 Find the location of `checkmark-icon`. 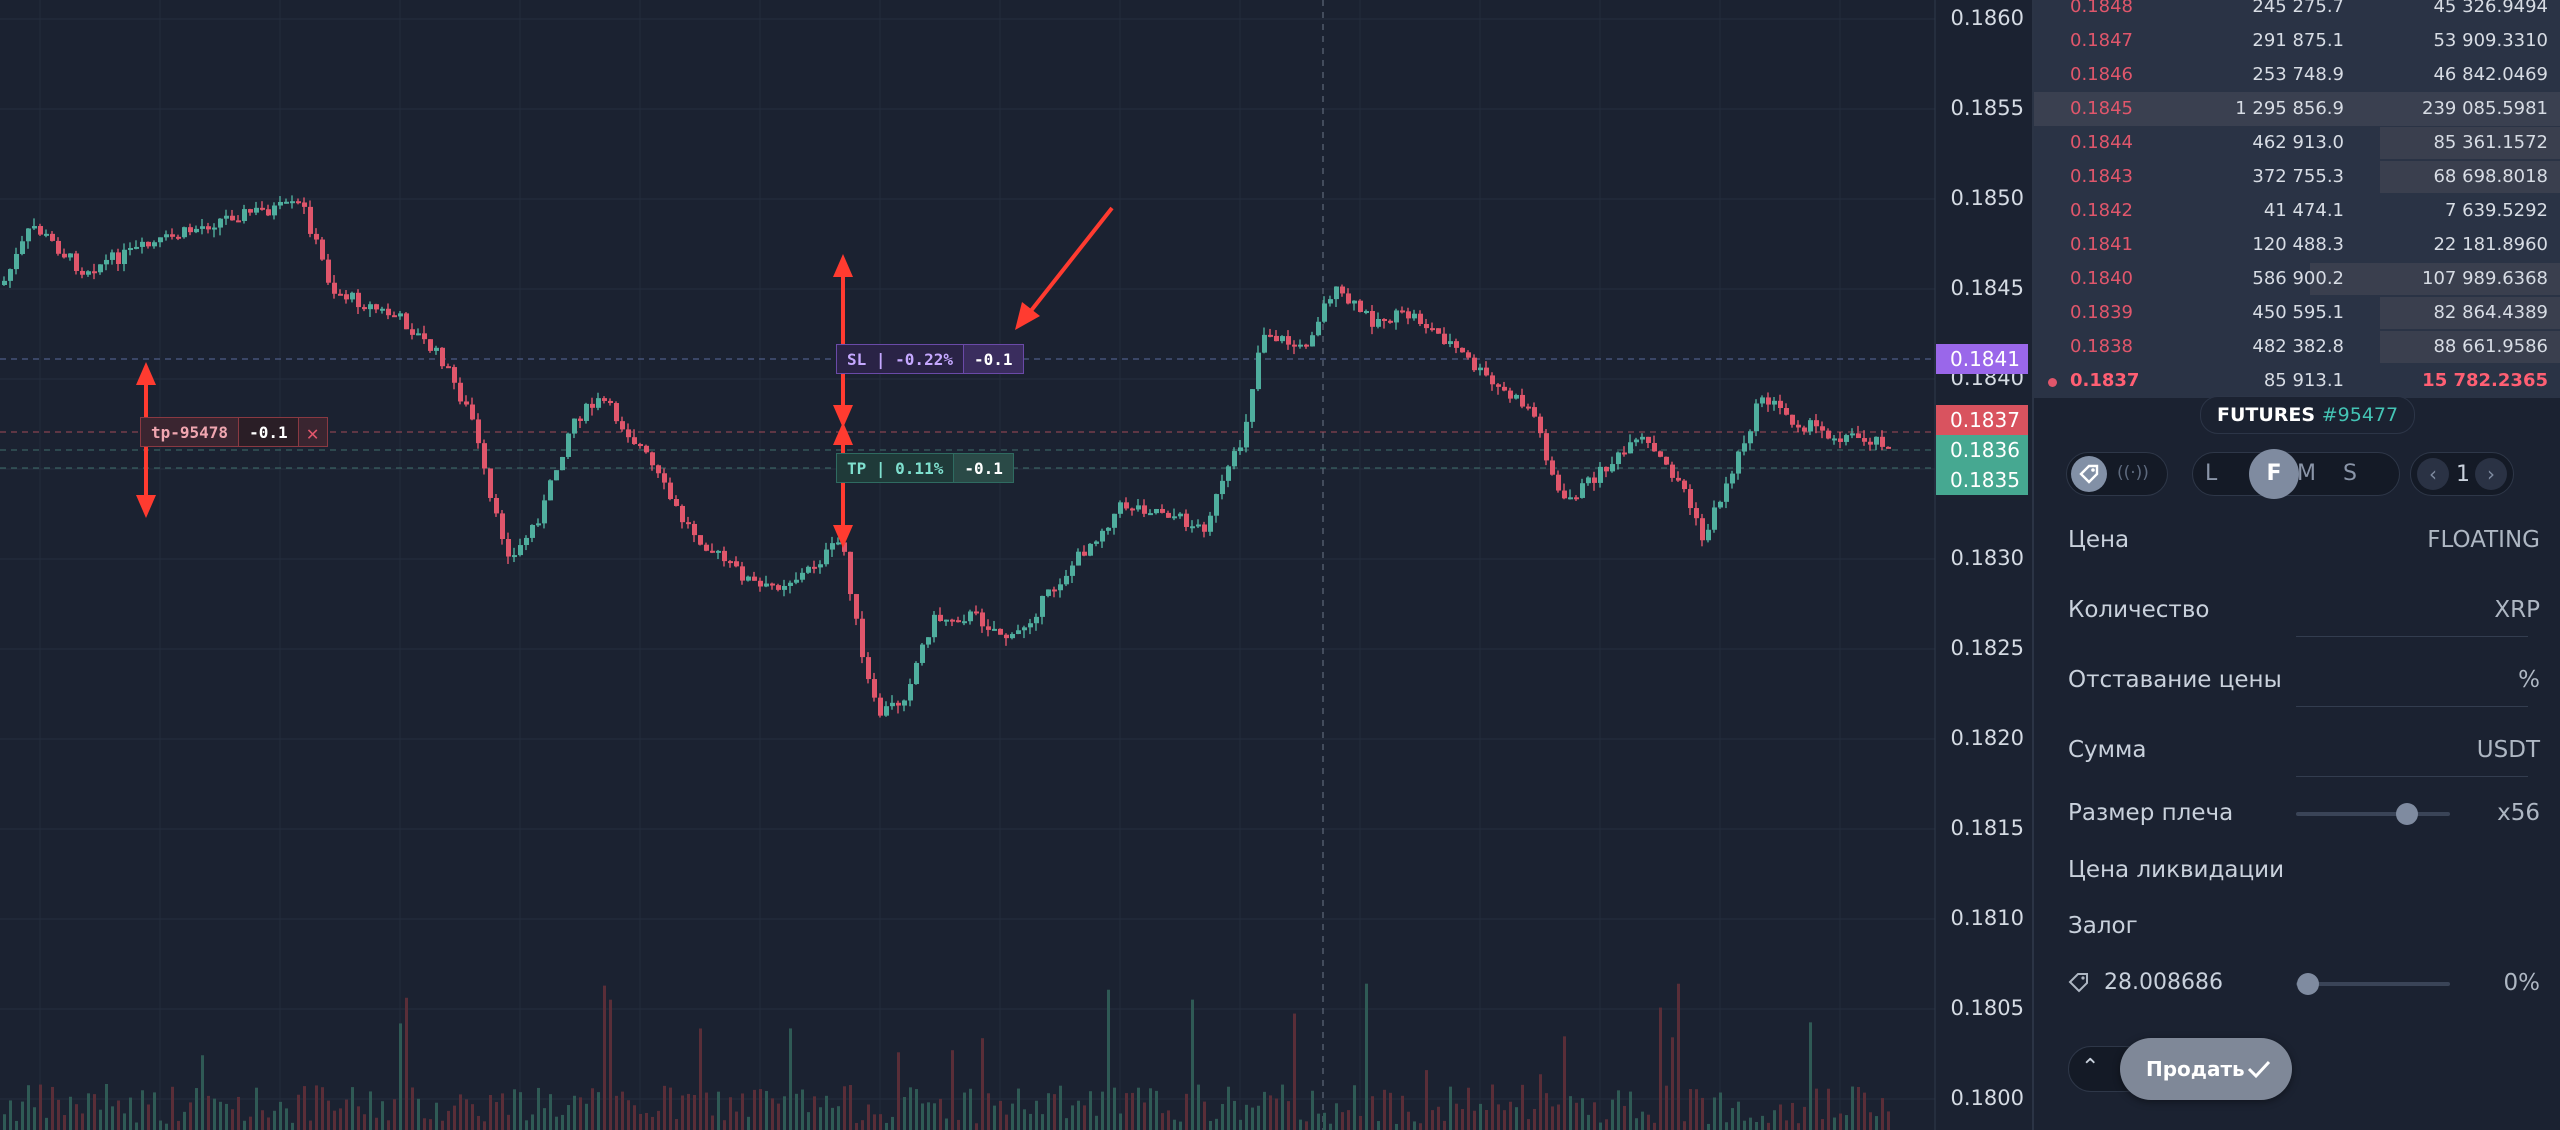

checkmark-icon is located at coordinates (2259, 1069).